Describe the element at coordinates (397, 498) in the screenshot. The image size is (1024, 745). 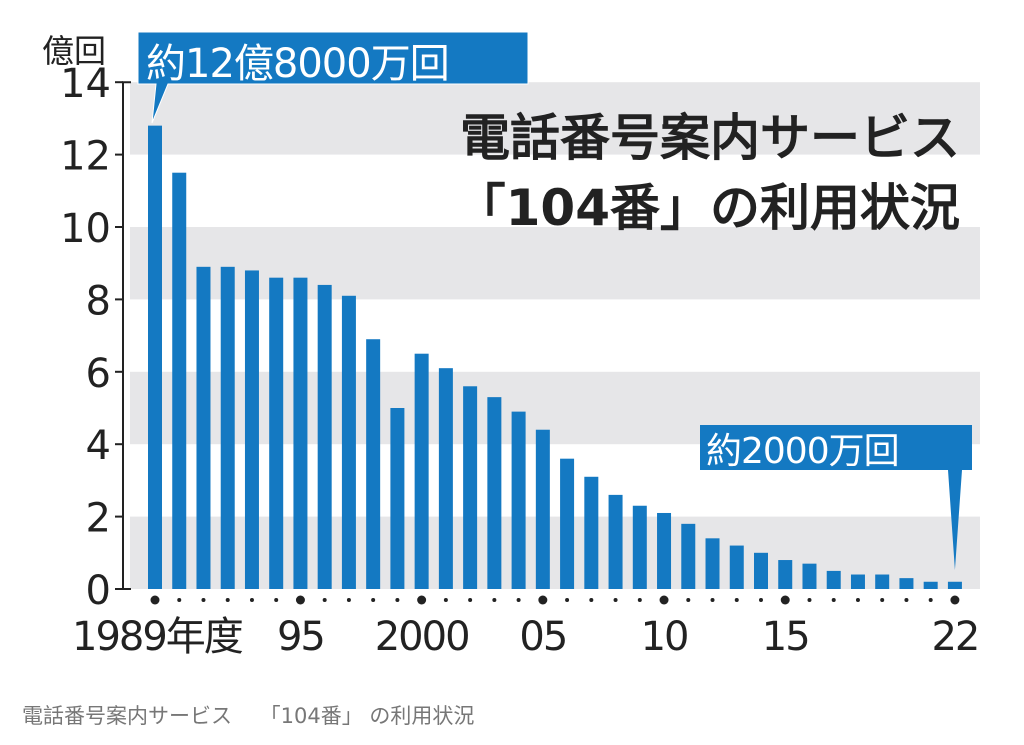
I see `bar-1999` at that location.